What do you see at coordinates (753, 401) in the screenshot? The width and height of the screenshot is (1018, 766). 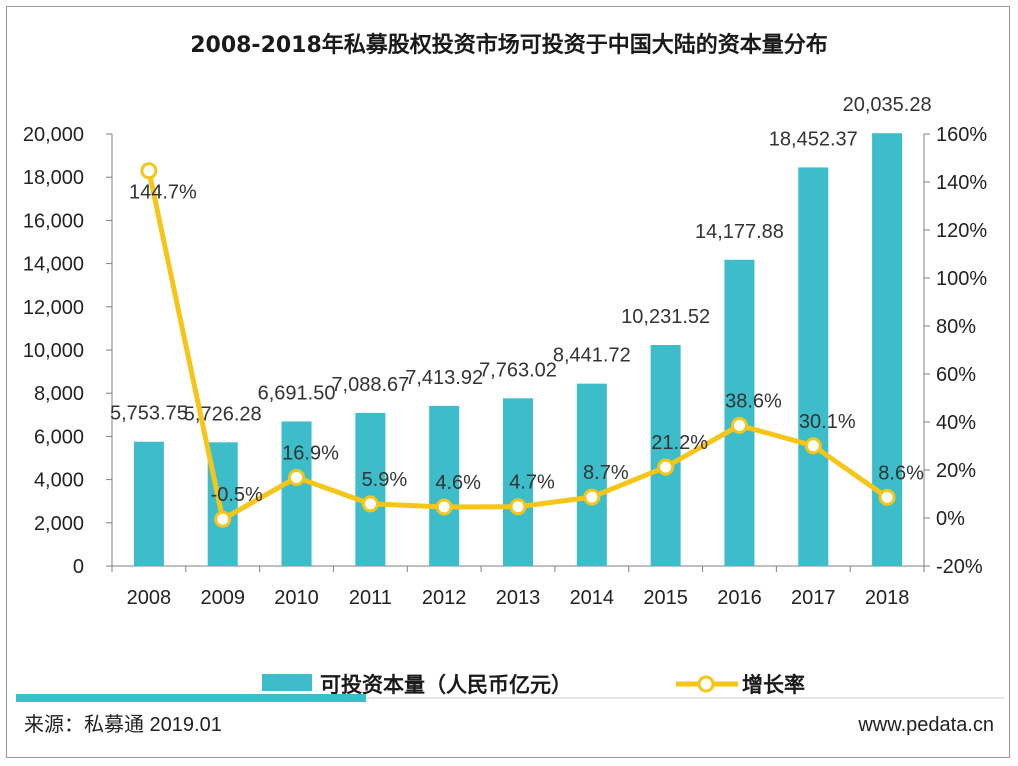 I see `growth-value-label: 38.6%` at bounding box center [753, 401].